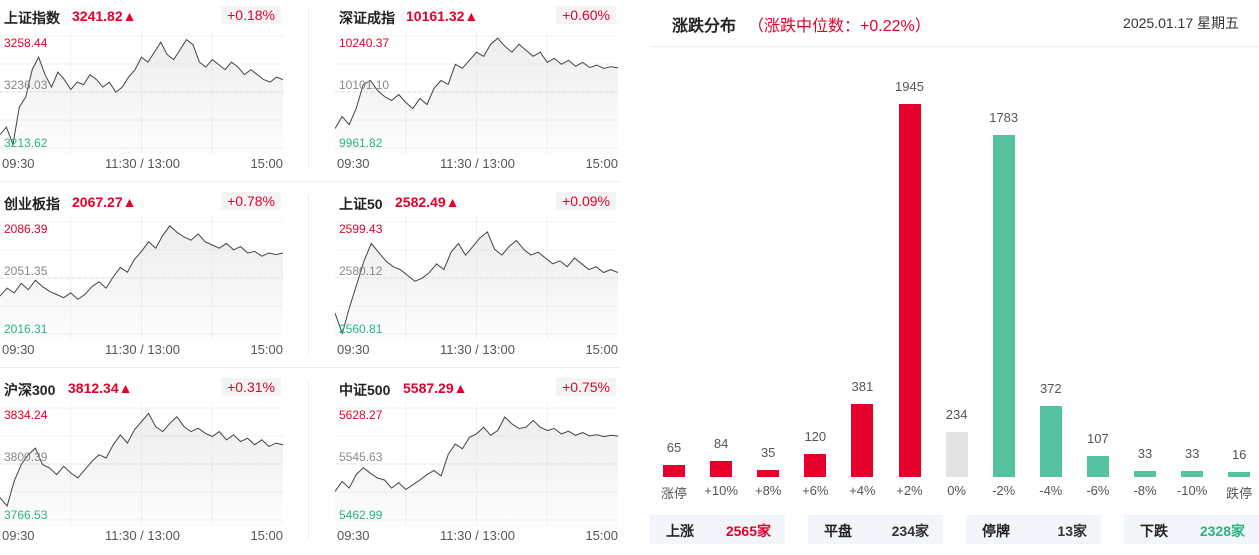 The width and height of the screenshot is (1259, 555). Describe the element at coordinates (26, 85) in the screenshot. I see `open-label: 3236.03` at that location.